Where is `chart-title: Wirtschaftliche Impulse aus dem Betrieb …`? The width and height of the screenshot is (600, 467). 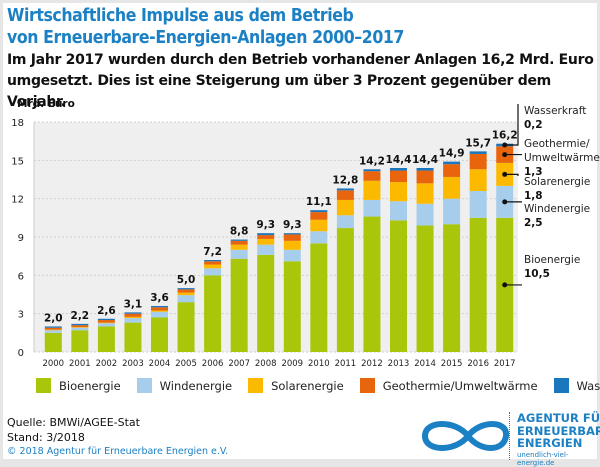 chart-title: Wirtschaftliche Impulse aus dem Betrieb … is located at coordinates (205, 27).